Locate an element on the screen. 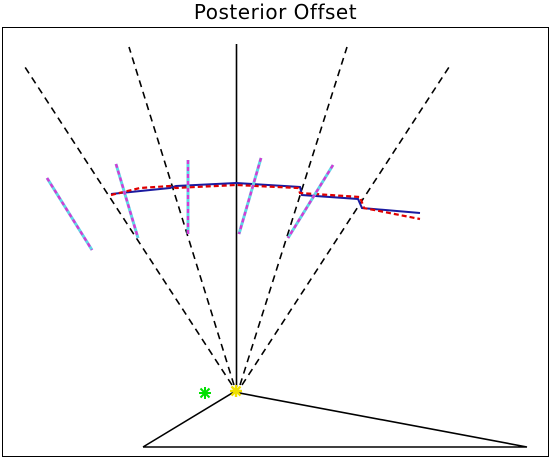  segments is located at coordinates (190, 204).